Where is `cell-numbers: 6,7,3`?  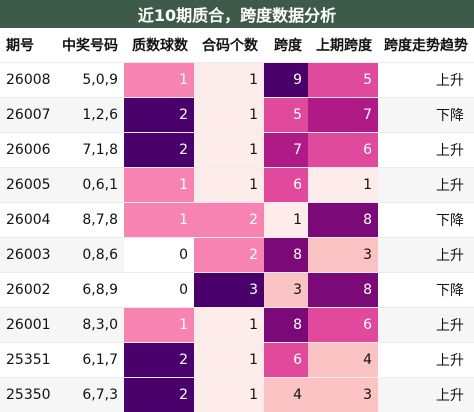
cell-numbers: 6,7,3 is located at coordinates (89, 395).